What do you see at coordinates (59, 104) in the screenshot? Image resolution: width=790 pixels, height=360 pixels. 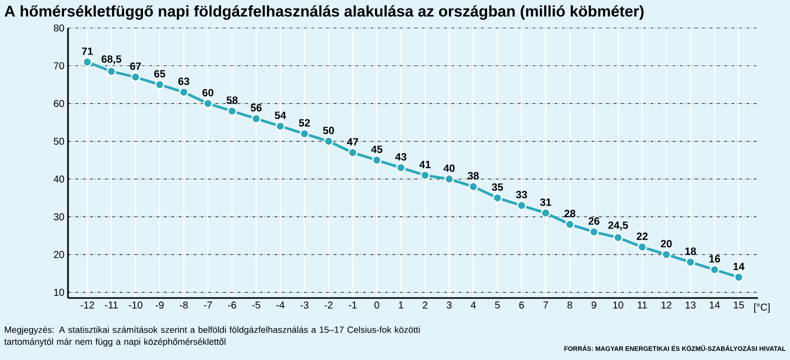 I see `y-tick-label: 60` at bounding box center [59, 104].